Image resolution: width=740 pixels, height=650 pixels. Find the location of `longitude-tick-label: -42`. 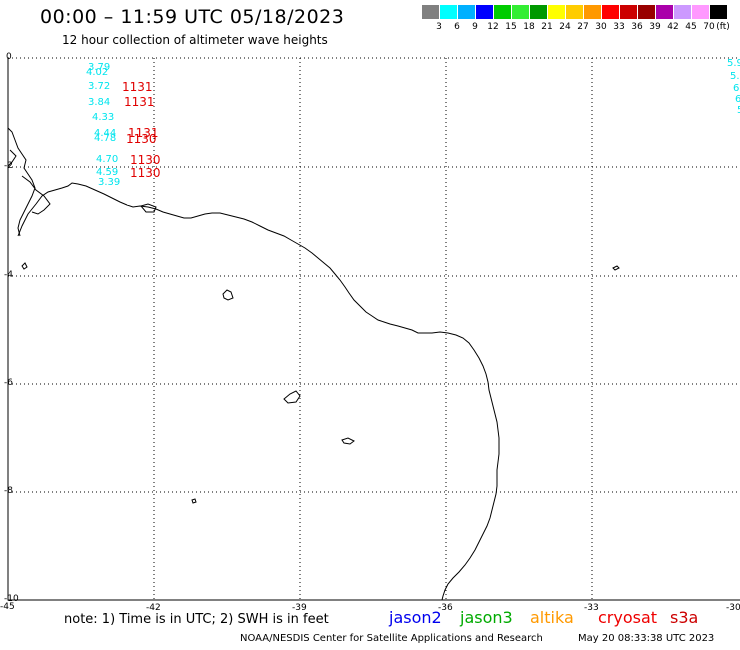

longitude-tick-label: -42 is located at coordinates (153, 608).